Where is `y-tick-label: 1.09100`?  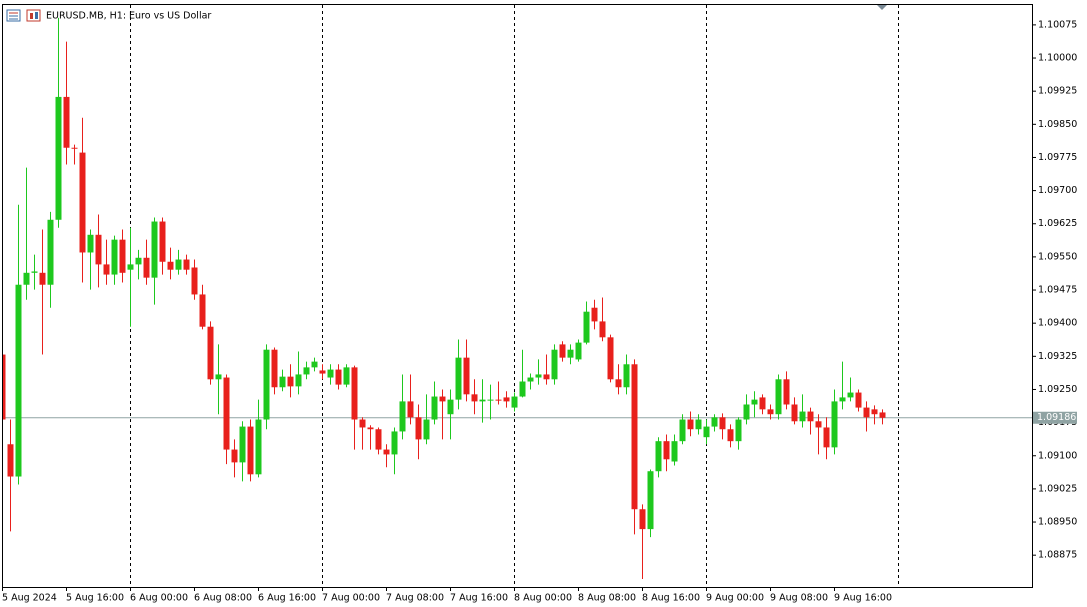 y-tick-label: 1.09100 is located at coordinates (1057, 455).